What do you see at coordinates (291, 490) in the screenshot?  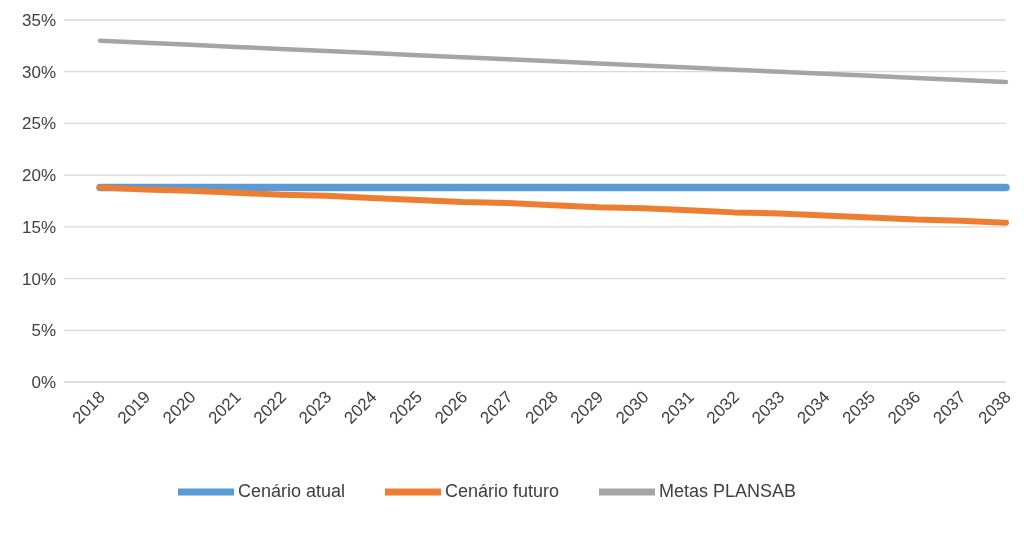 I see `legend-label: Cenário atual` at bounding box center [291, 490].